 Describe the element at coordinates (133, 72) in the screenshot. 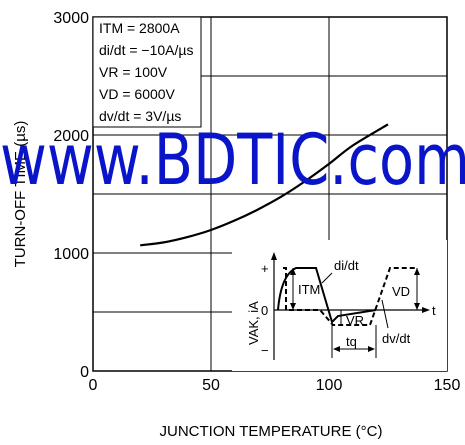

I see `condition-vr: VR = 100V` at that location.